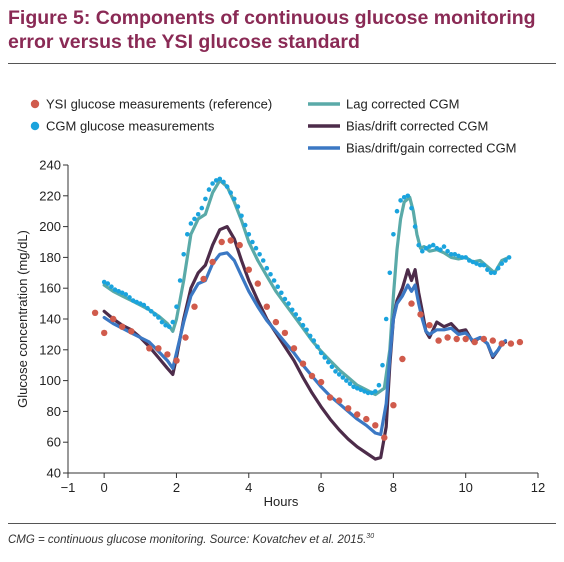 This screenshot has width=564, height=562. What do you see at coordinates (50, 319) in the screenshot?
I see `y-tick-label: 140` at bounding box center [50, 319].